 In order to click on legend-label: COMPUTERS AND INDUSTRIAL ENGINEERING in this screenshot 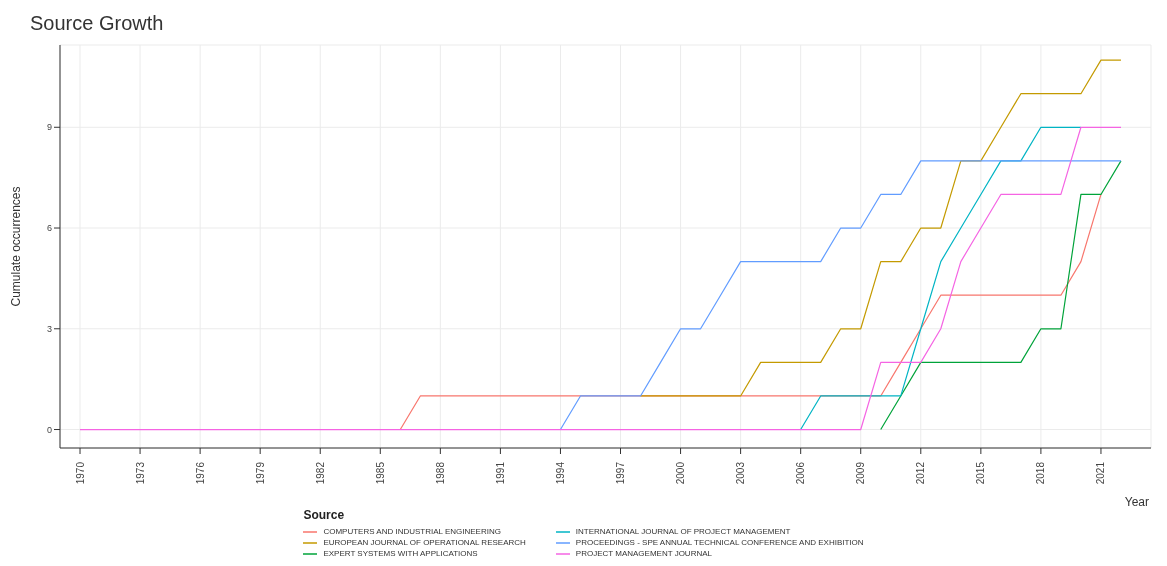, I will do `click(412, 531)`.